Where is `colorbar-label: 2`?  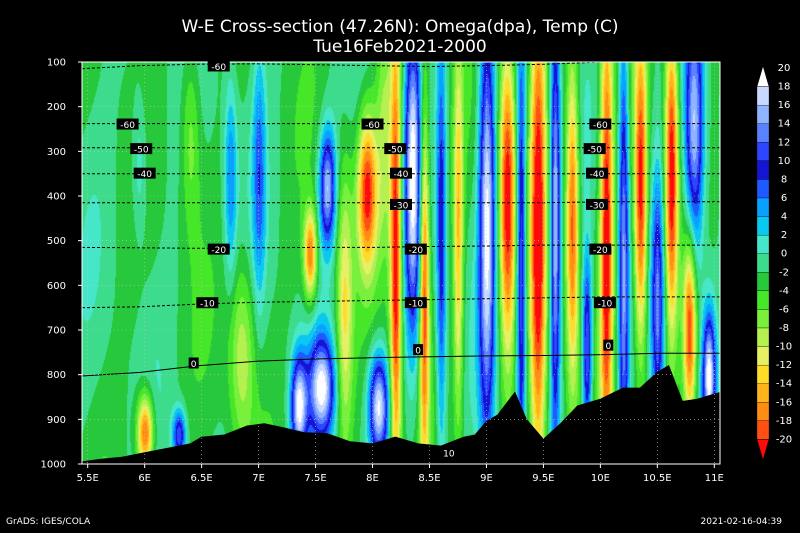 colorbar-label: 2 is located at coordinates (784, 235).